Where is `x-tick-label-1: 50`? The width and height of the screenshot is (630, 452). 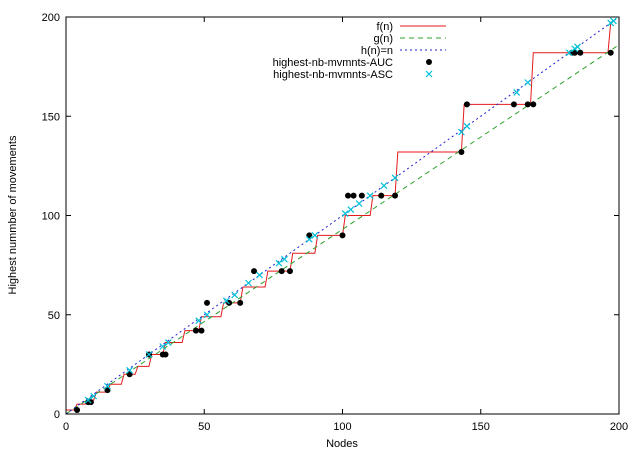
x-tick-label-1: 50 is located at coordinates (204, 427).